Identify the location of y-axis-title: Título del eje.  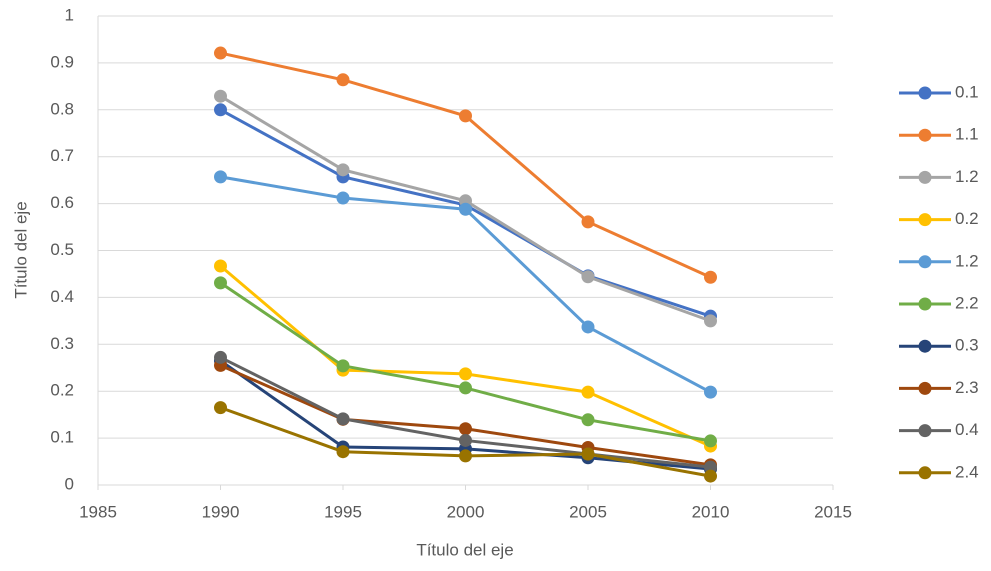
(20, 249).